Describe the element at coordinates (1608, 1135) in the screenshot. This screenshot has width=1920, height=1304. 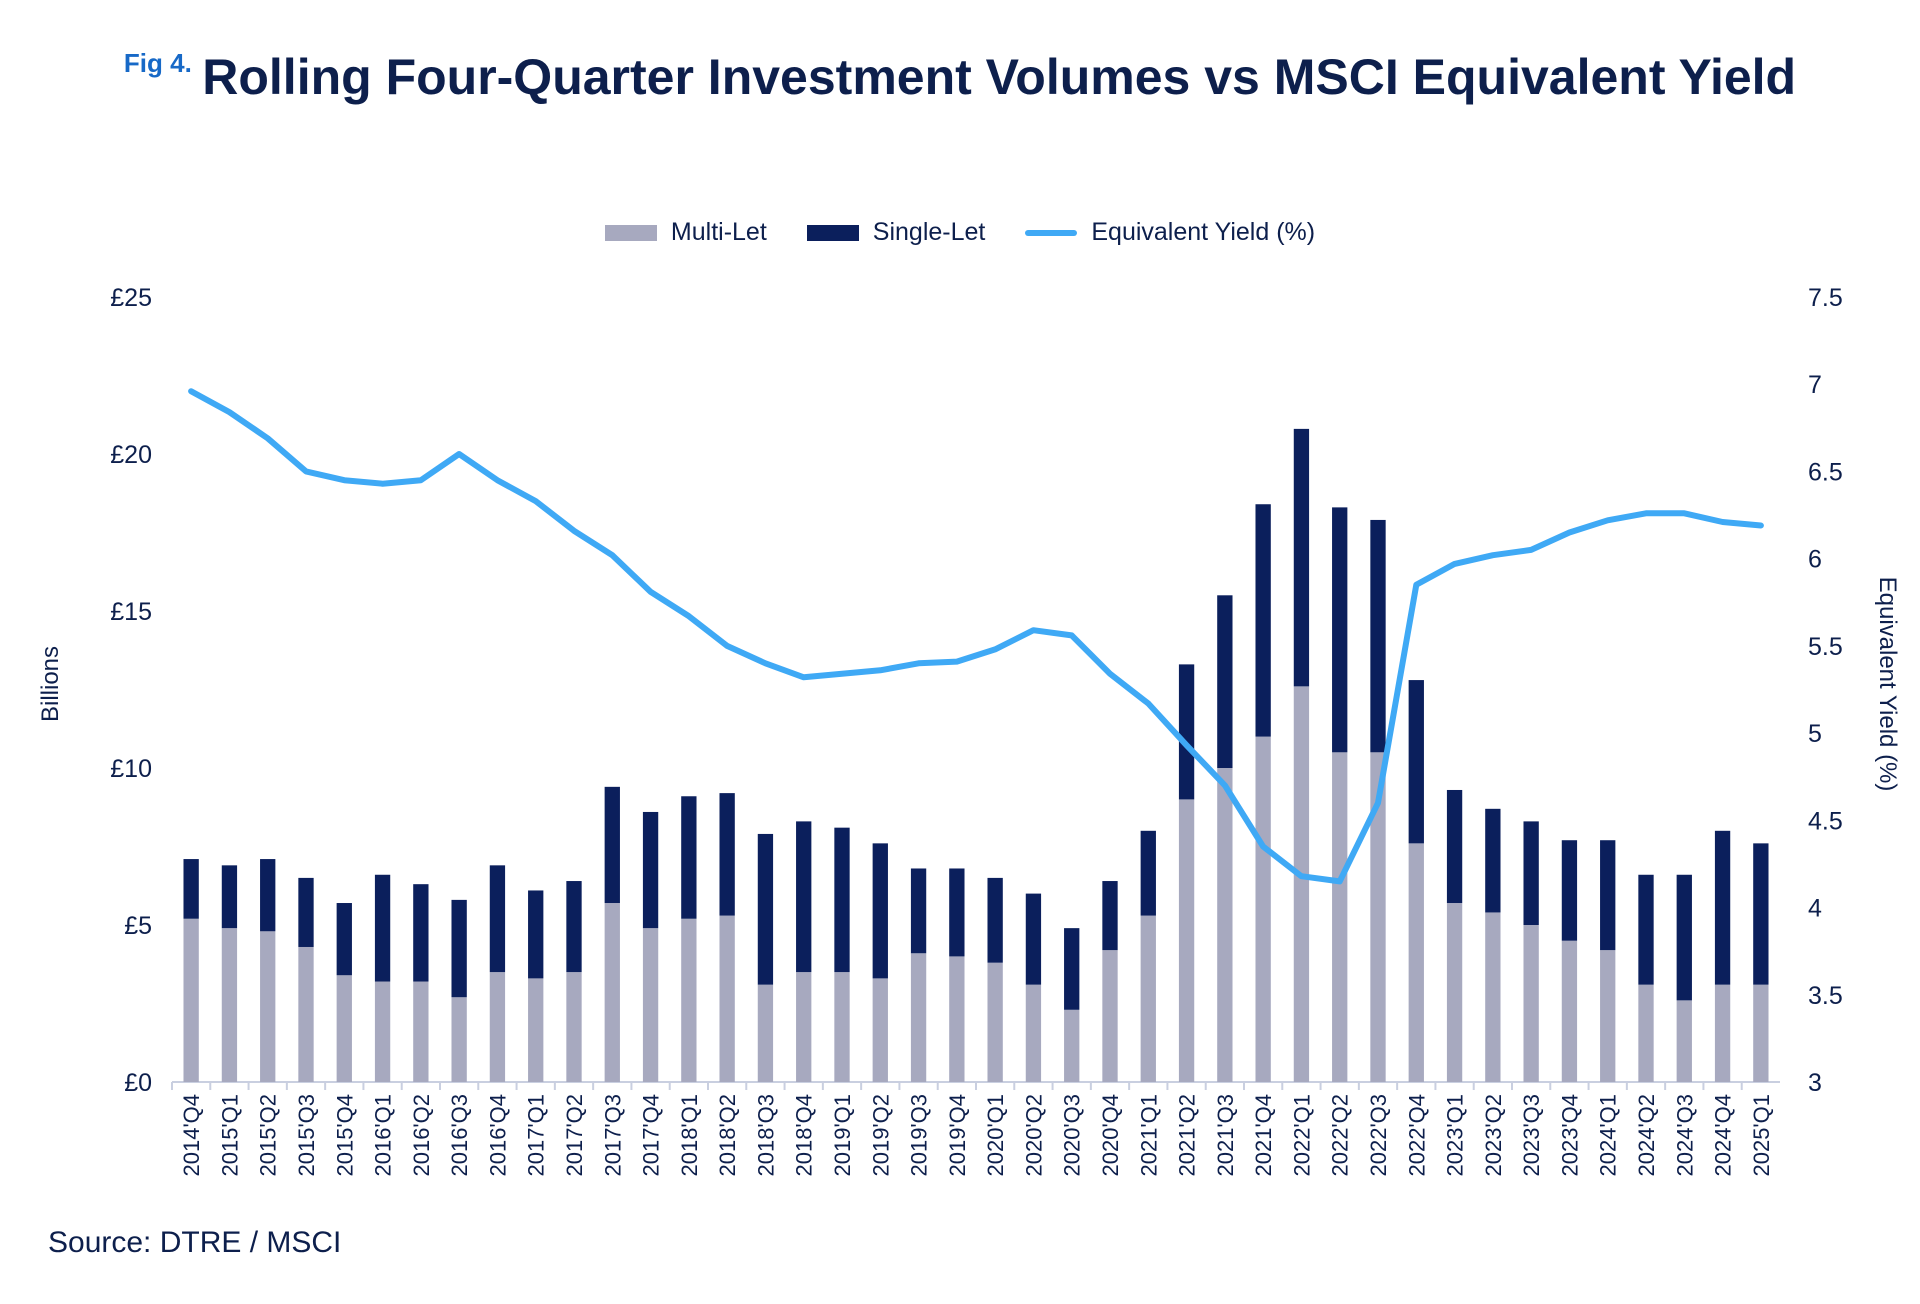
I see `x-tick-label: 2024'Q1` at that location.